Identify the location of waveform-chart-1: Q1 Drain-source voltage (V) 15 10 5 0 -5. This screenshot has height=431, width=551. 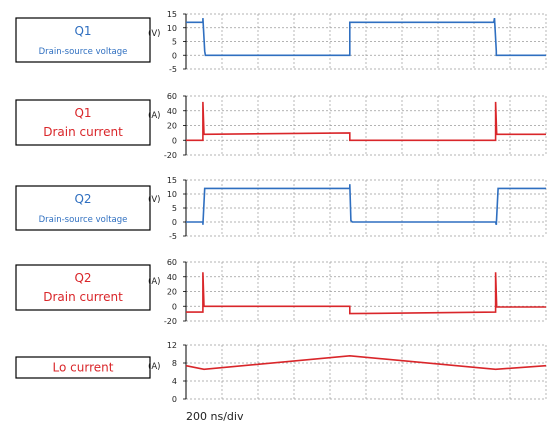
(281, 42).